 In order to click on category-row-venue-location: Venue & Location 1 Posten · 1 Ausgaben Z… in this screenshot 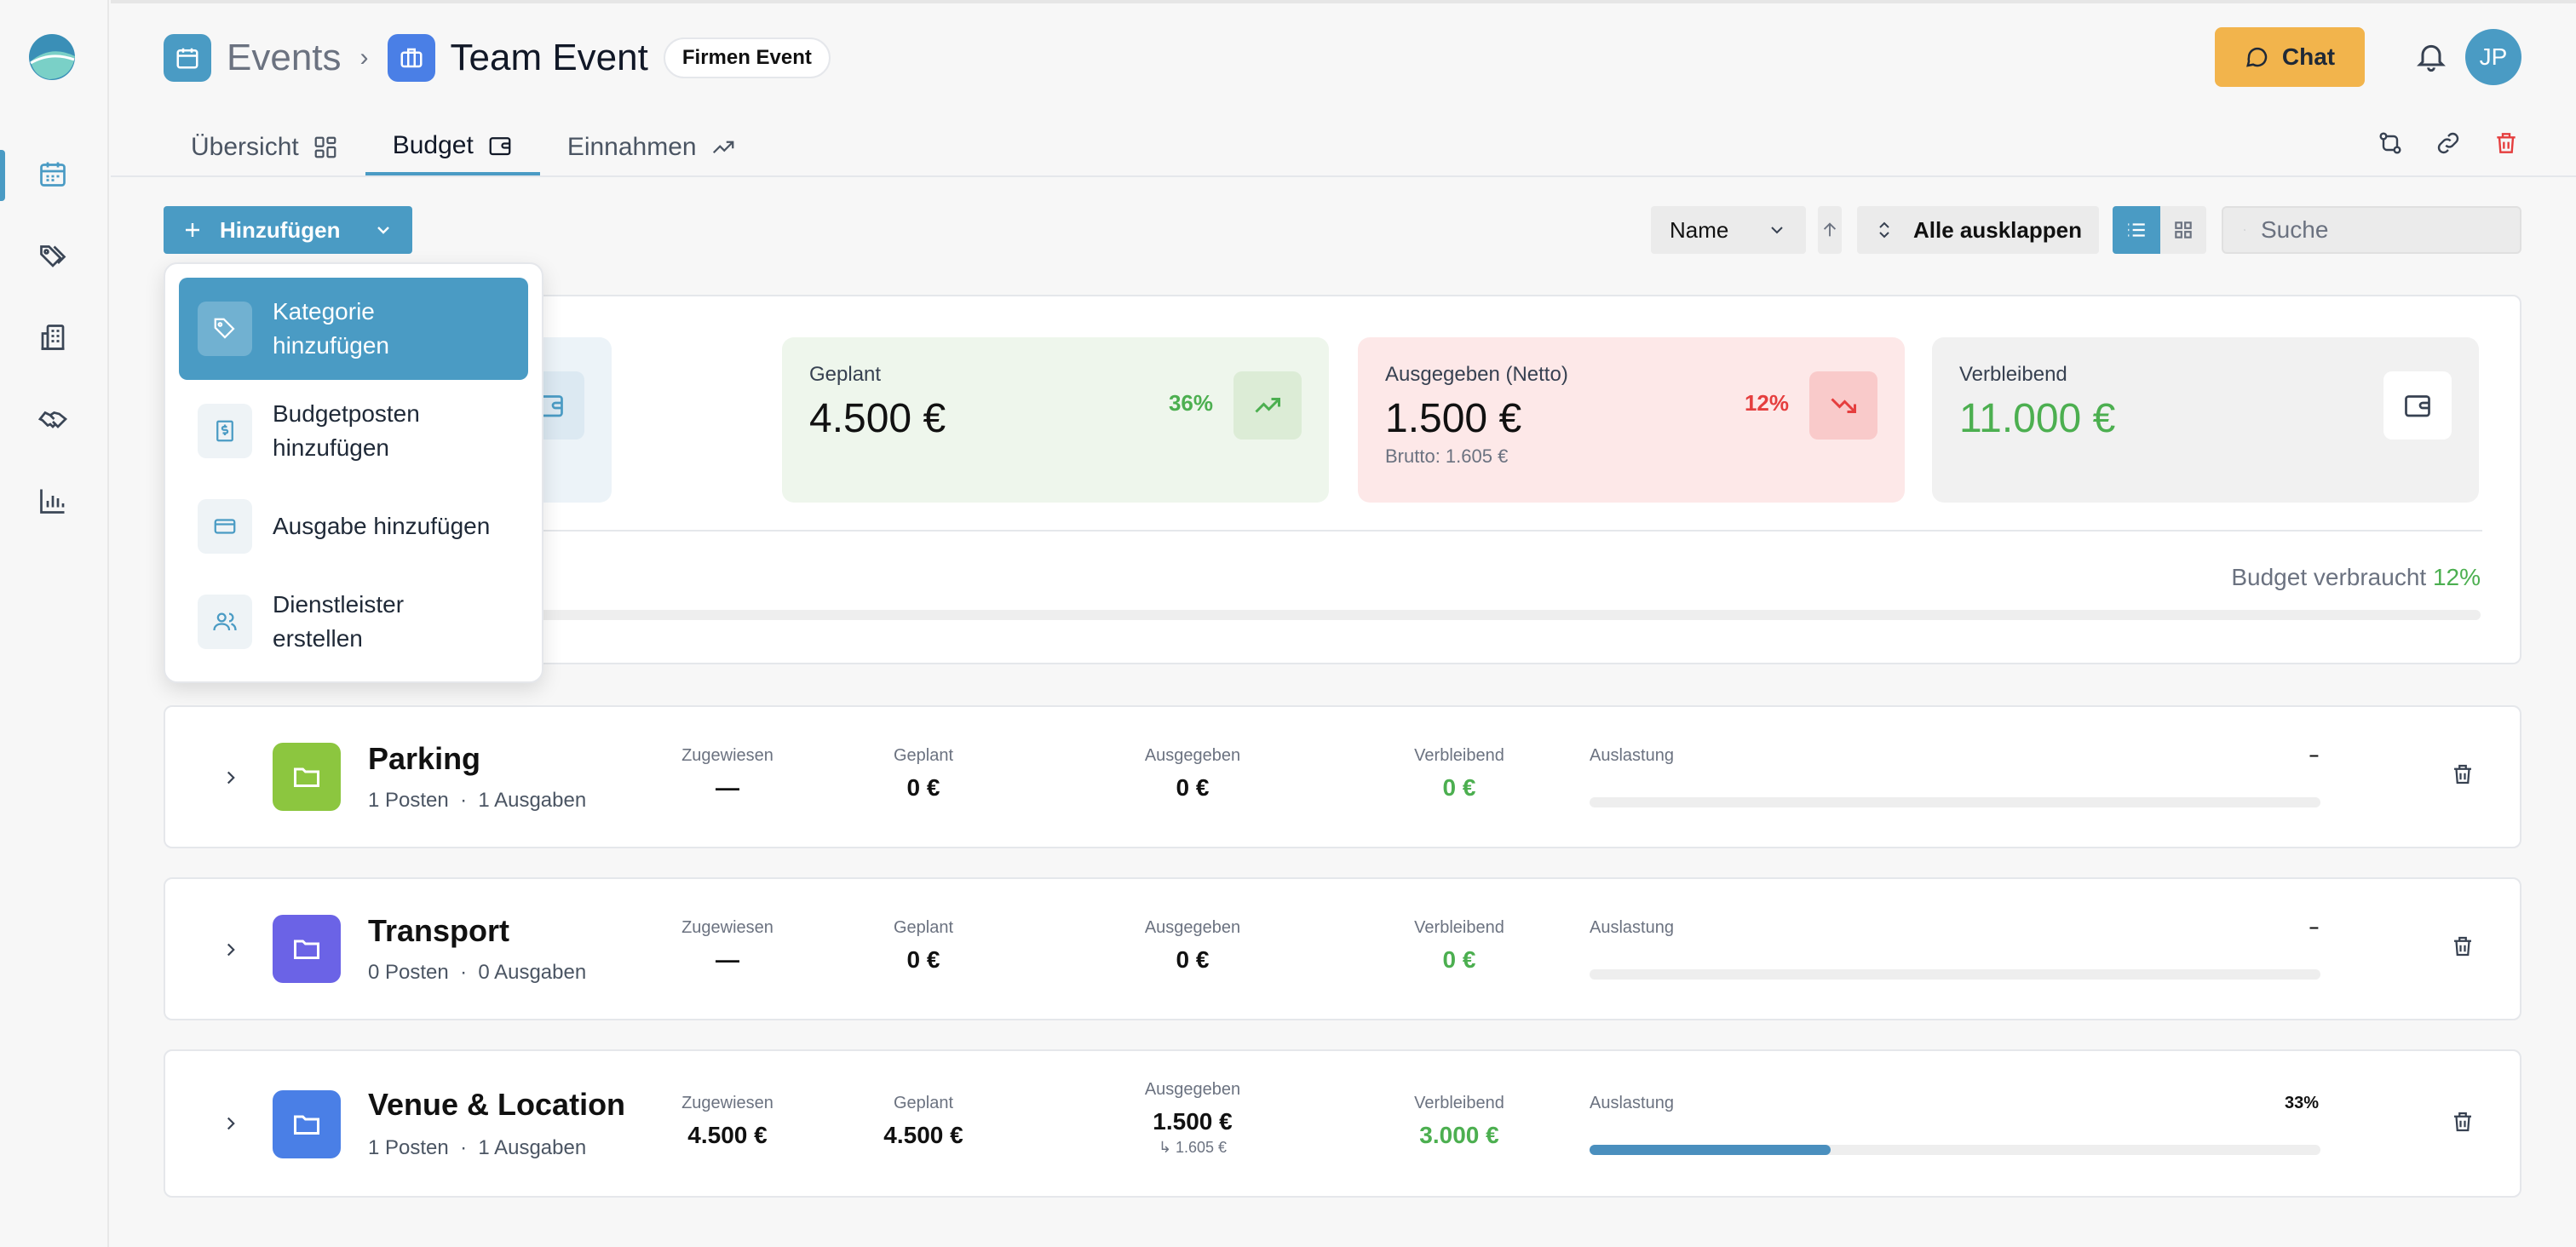, I will do `click(1342, 1124)`.